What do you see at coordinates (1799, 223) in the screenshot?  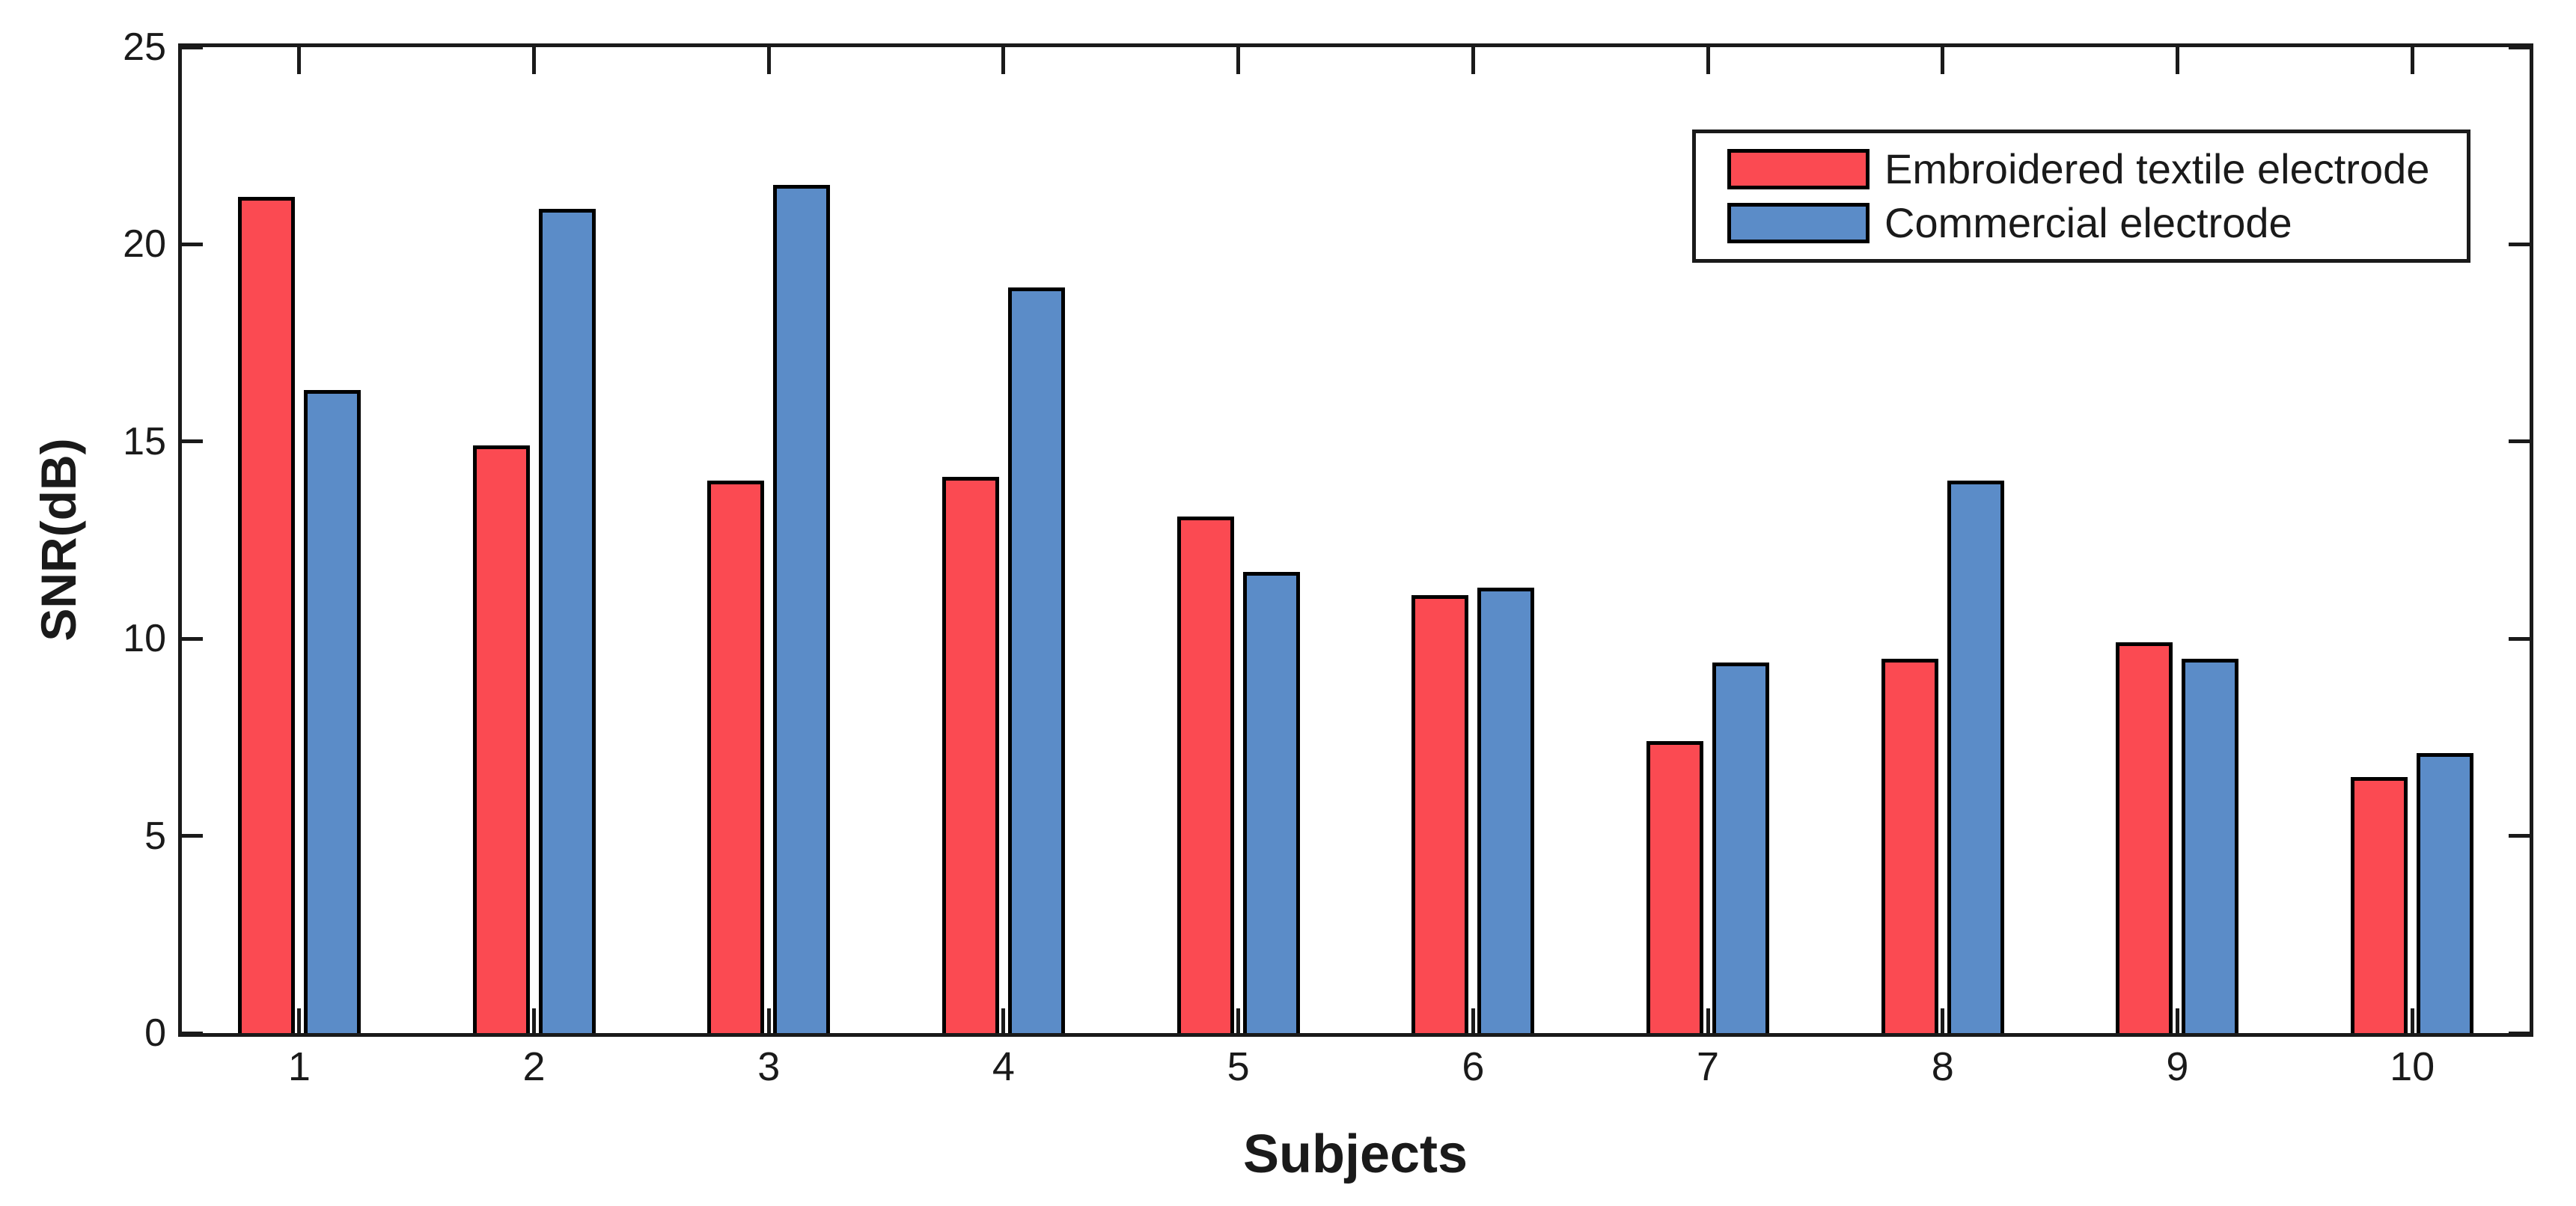 I see `legend-swatch-commercial` at bounding box center [1799, 223].